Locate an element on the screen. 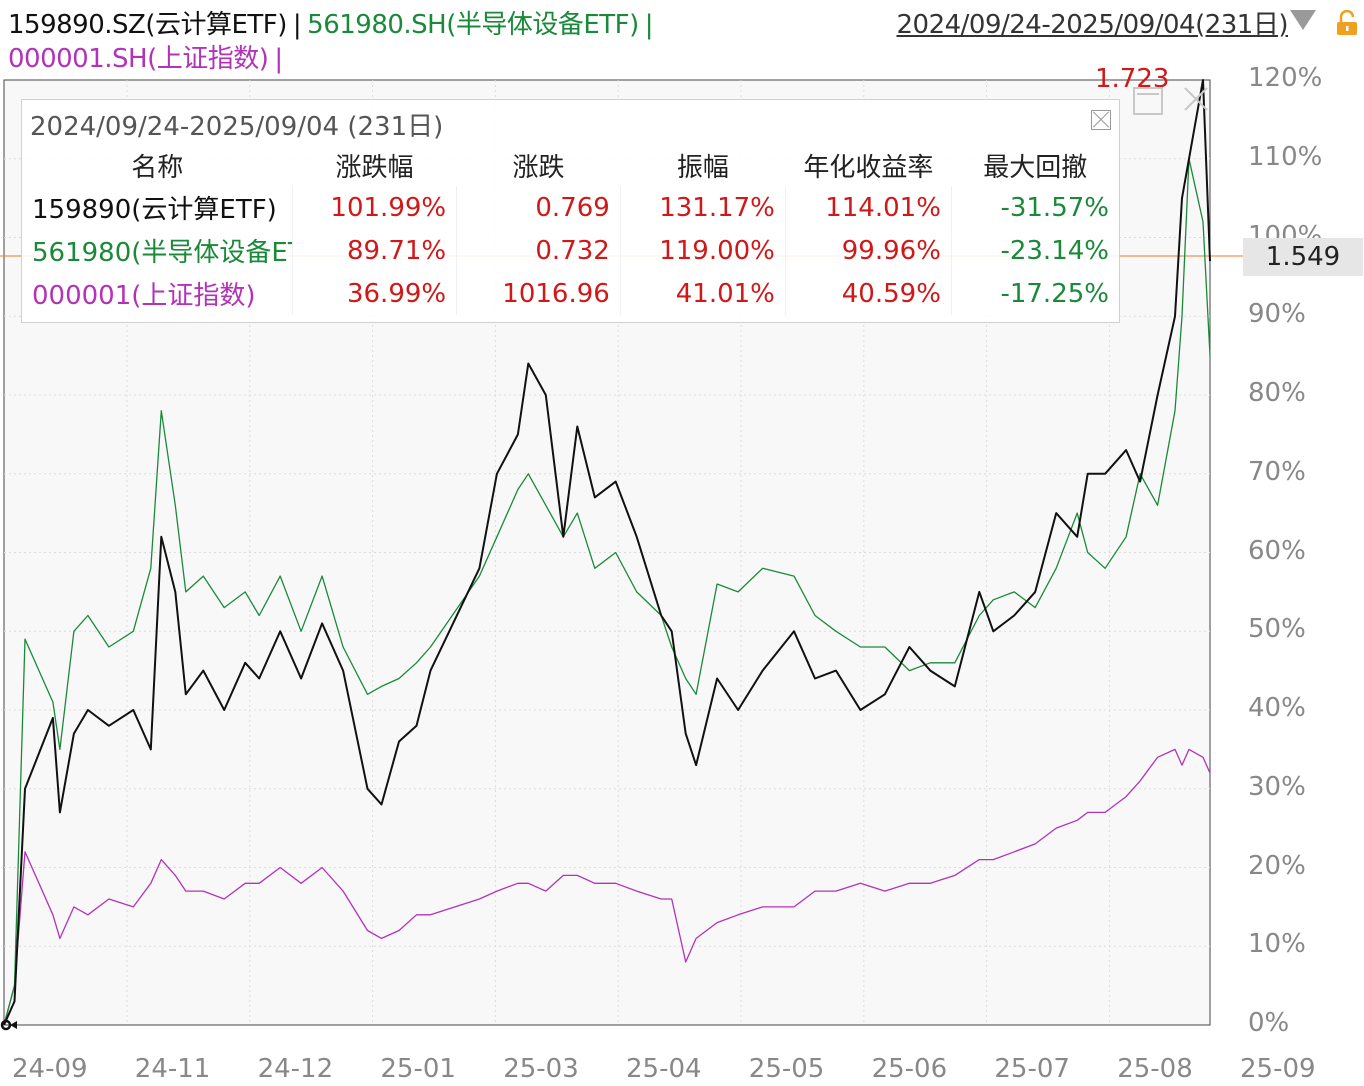 The width and height of the screenshot is (1364, 1086). y-tick-label: 90% is located at coordinates (1277, 314).